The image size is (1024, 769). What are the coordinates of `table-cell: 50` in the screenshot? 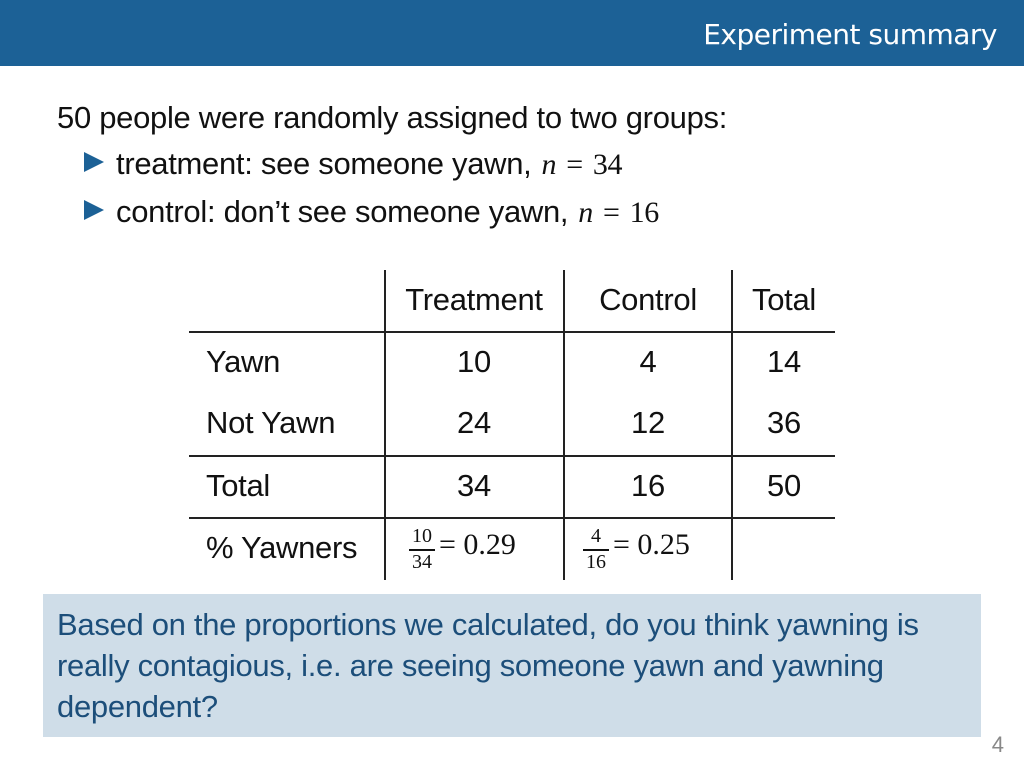 It's located at (784, 485).